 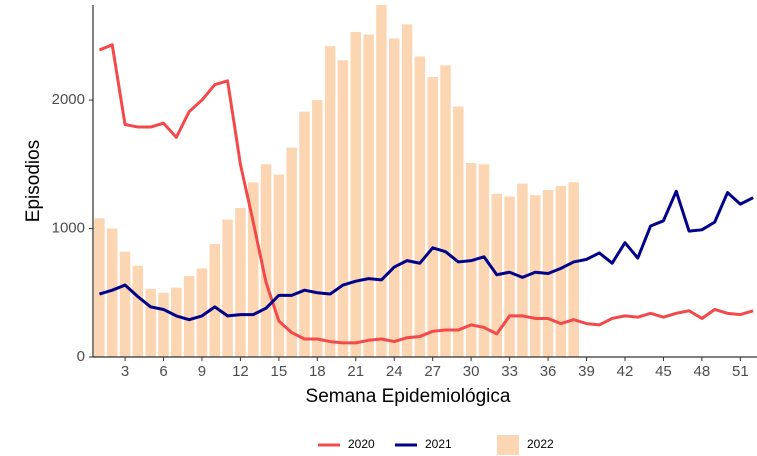 What do you see at coordinates (361, 444) in the screenshot?
I see `legend-label: 2020` at bounding box center [361, 444].